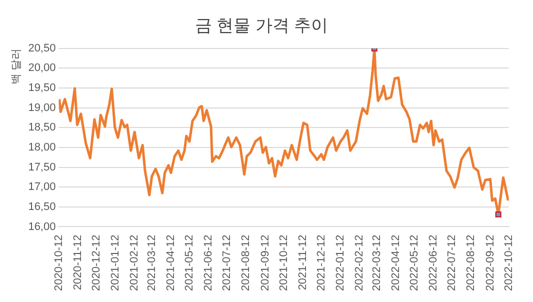 The image size is (533, 302). What do you see at coordinates (170, 263) in the screenshot?
I see `x-tick-label: 2021-04-12` at bounding box center [170, 263].